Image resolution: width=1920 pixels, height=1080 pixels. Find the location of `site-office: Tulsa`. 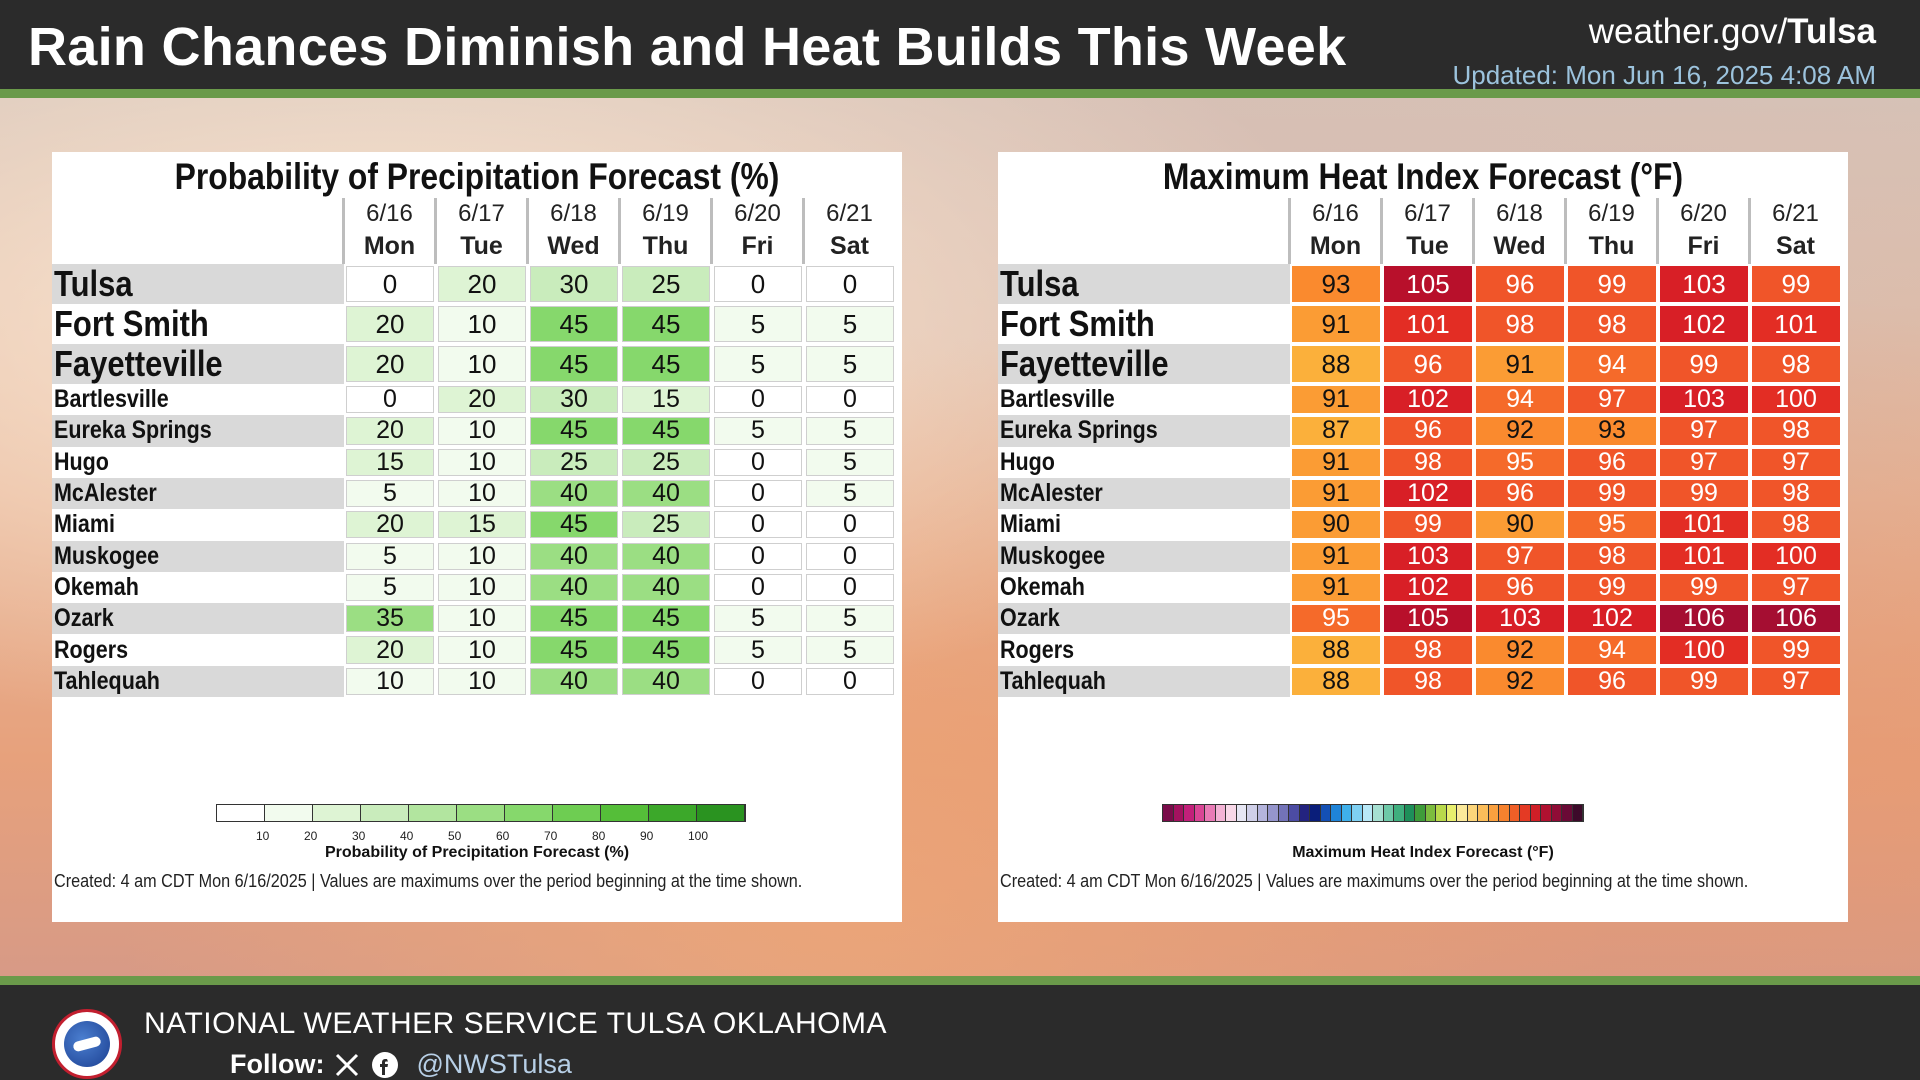

site-office: Tulsa is located at coordinates (1831, 31).